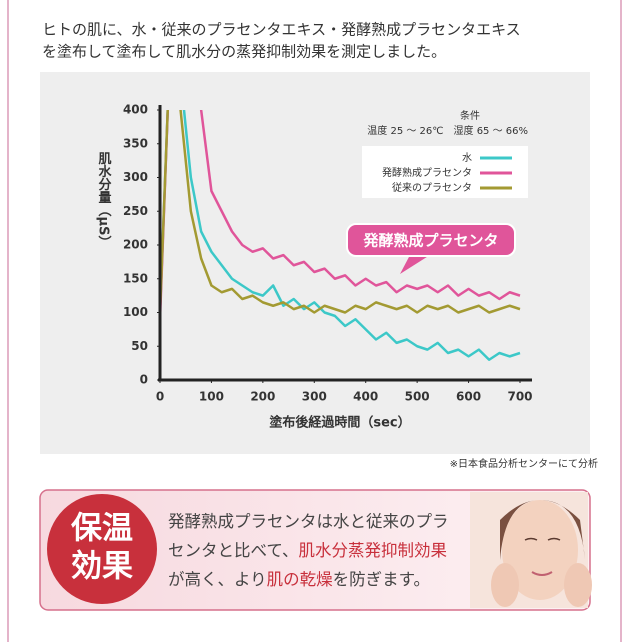 This screenshot has height=642, width=630. I want to click on summary-highlight: 肌の乾燥, so click(300, 579).